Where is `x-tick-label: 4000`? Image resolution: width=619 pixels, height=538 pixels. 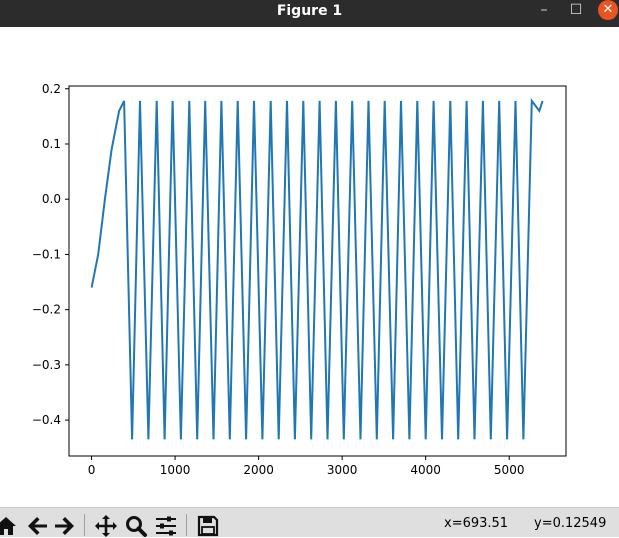 x-tick-label: 4000 is located at coordinates (425, 470).